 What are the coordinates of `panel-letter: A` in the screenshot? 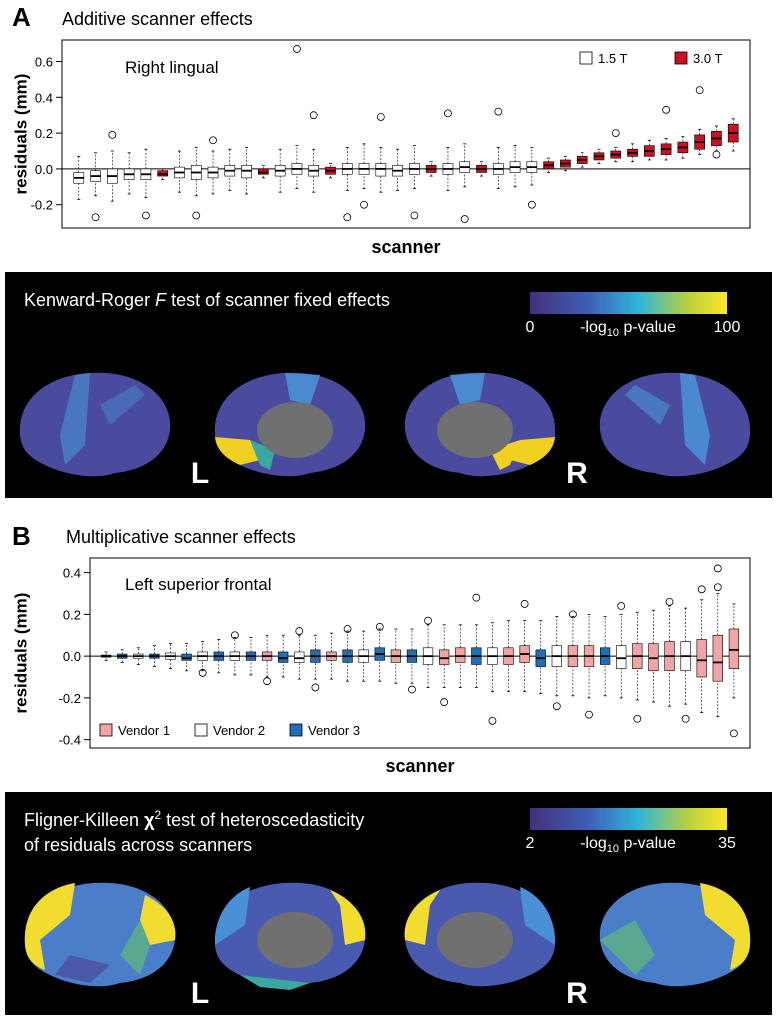 It's located at (21, 17).